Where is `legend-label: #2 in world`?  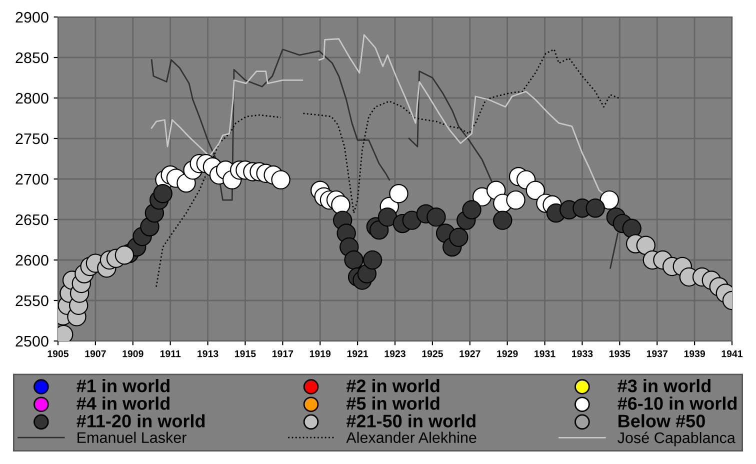 legend-label: #2 in world is located at coordinates (393, 385).